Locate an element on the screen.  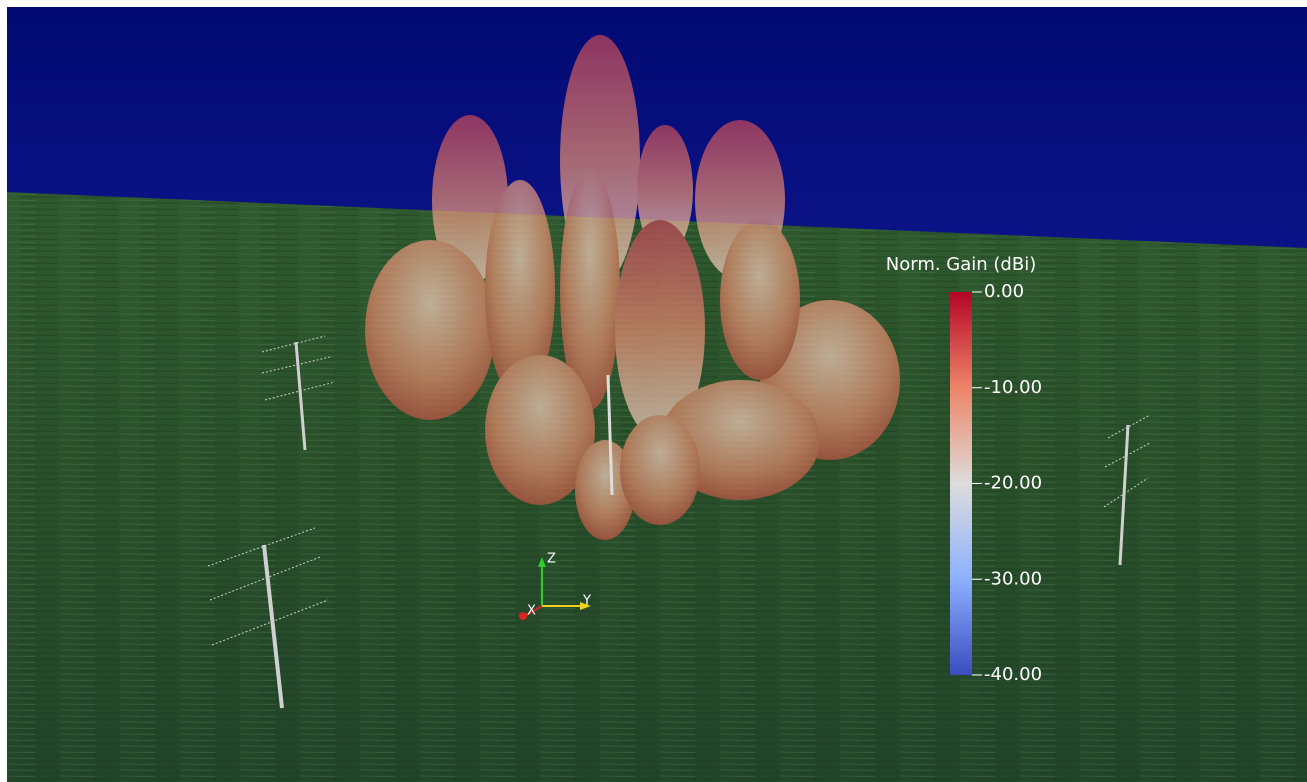
antenna-left-near is located at coordinates (268, 618).